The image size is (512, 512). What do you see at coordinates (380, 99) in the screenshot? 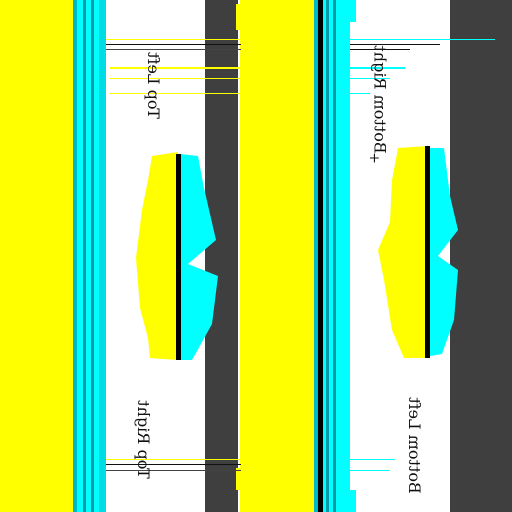
I see `label-bottom-right: Bottom Right` at bounding box center [380, 99].